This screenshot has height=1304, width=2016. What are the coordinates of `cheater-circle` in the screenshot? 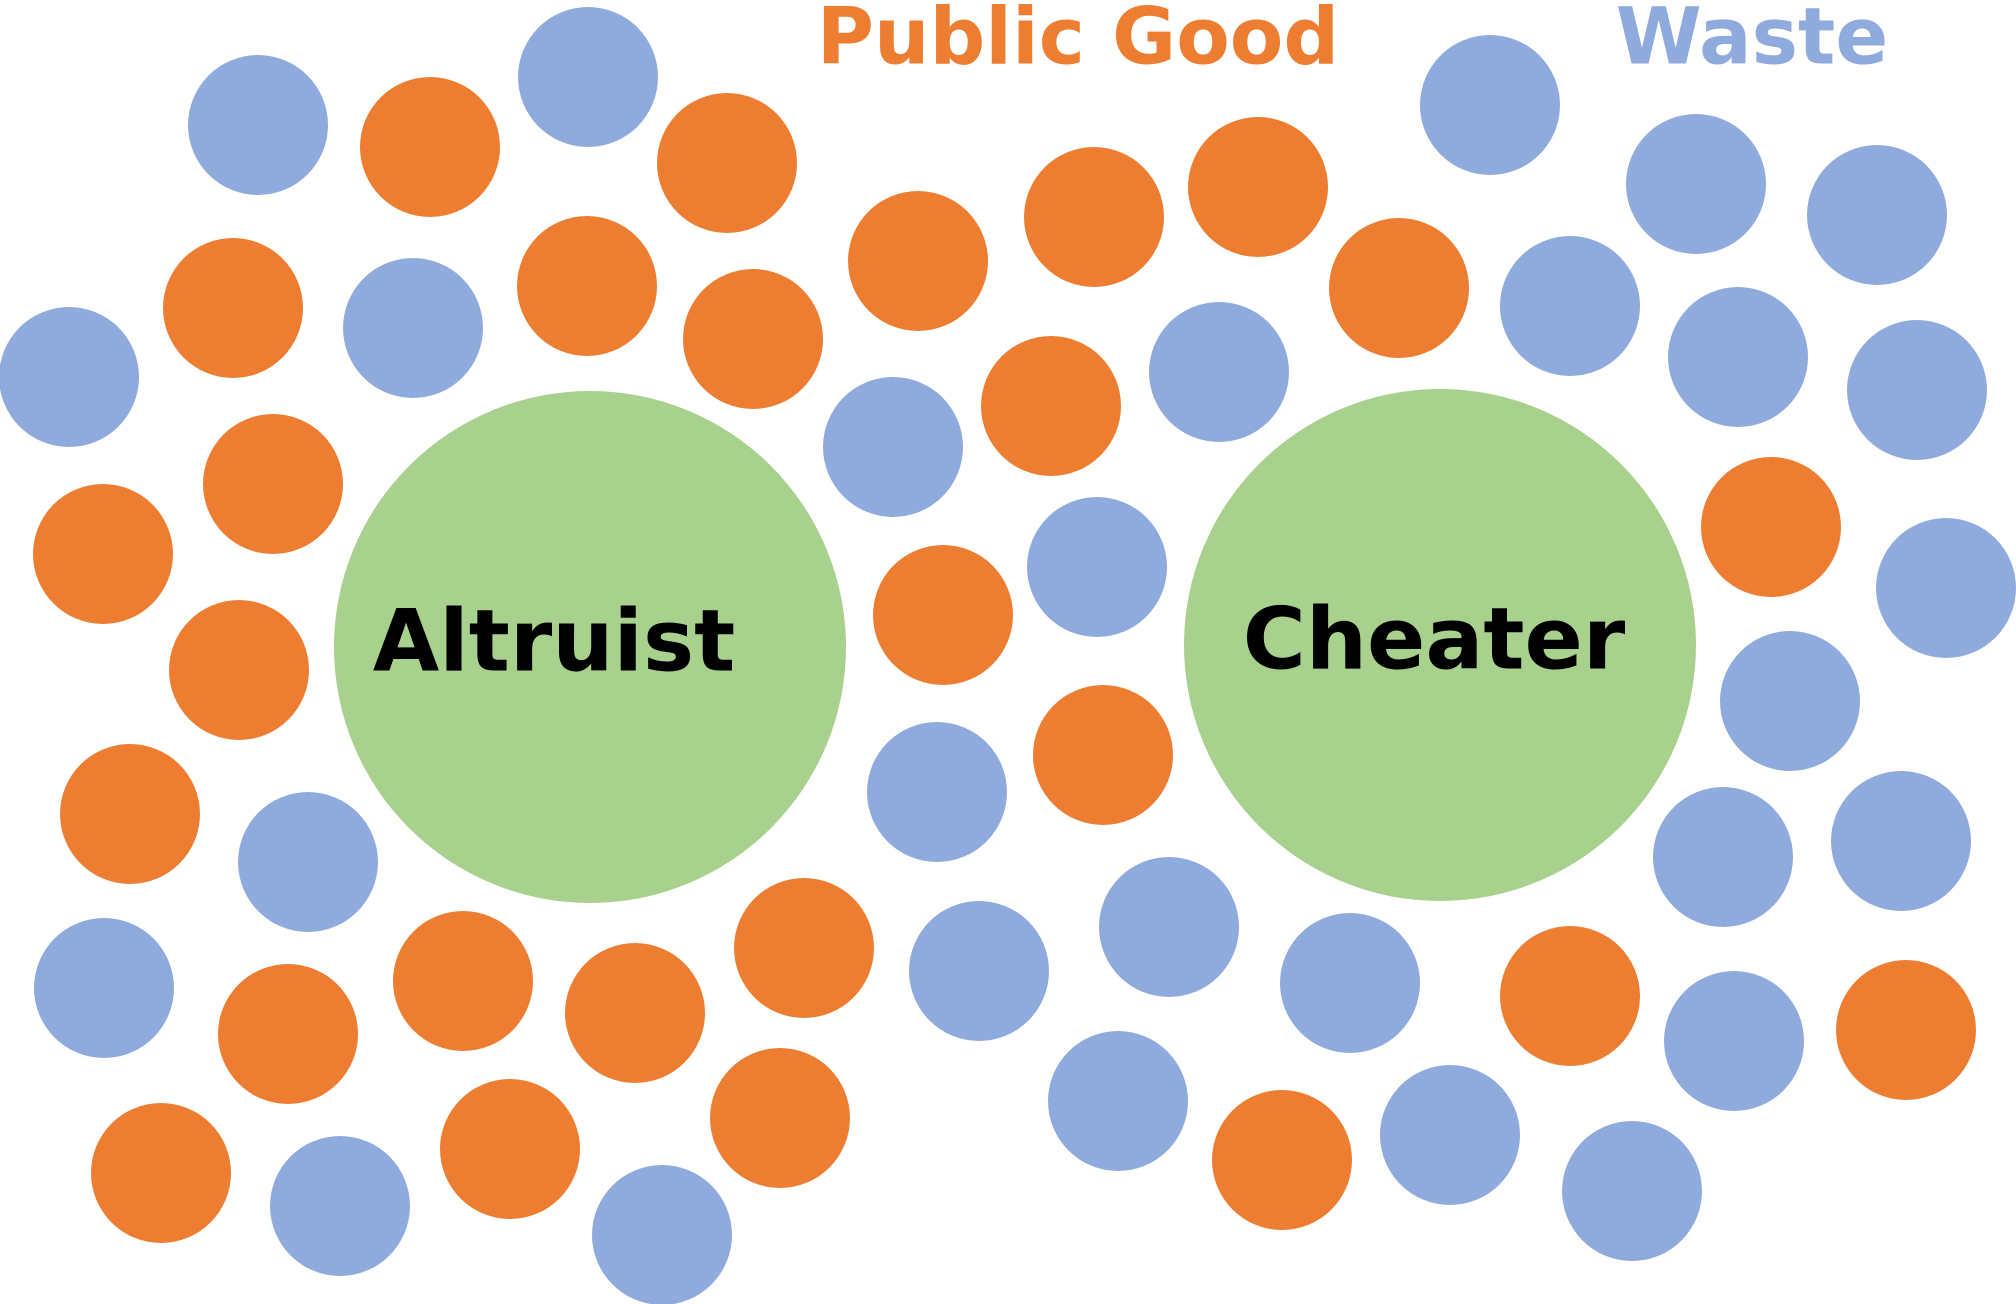 It's located at (1440, 645).